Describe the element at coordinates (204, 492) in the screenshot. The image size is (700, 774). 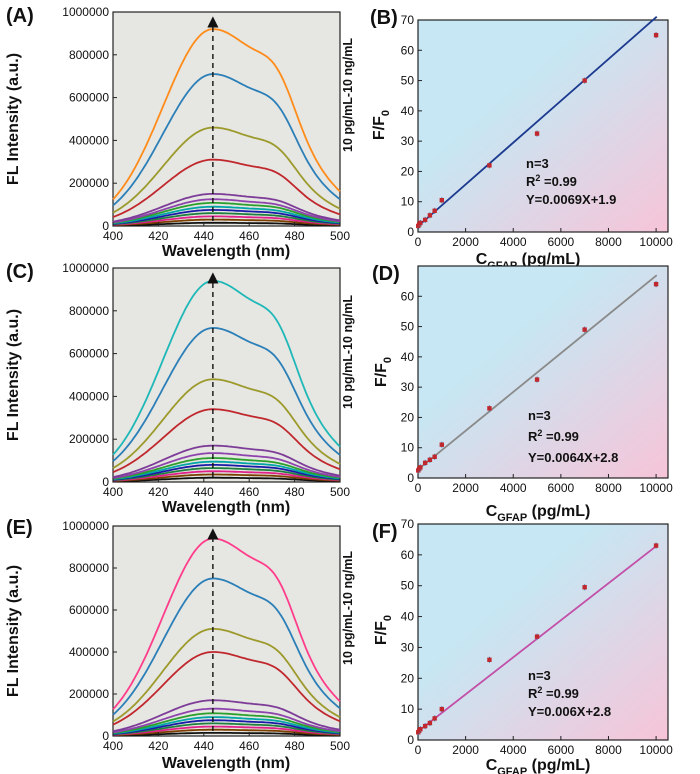
I see `panel-c-x-tick-label: 440` at that location.